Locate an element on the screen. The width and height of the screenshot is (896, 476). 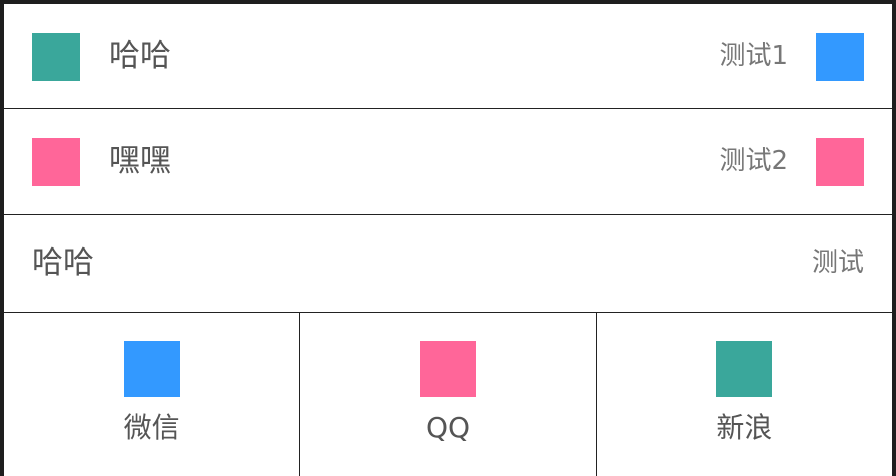
list-item-right-text: 测试1 is located at coordinates (753, 56).